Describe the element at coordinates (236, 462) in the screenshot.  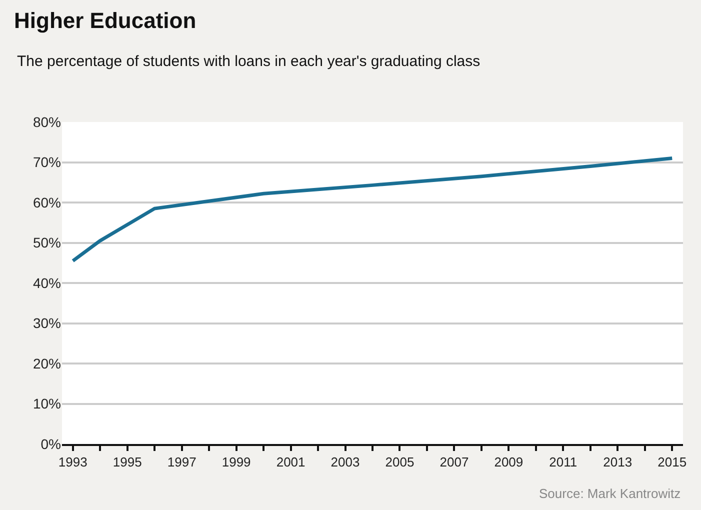
I see `x-tick-label: 1999` at that location.